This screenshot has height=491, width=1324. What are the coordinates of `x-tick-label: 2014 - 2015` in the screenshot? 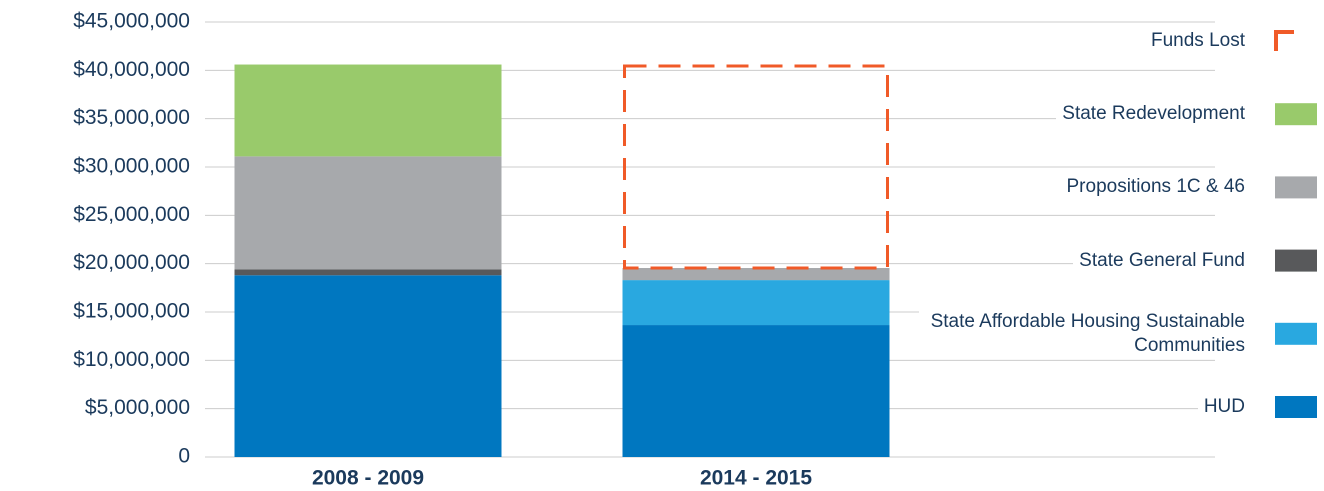 It's located at (756, 478).